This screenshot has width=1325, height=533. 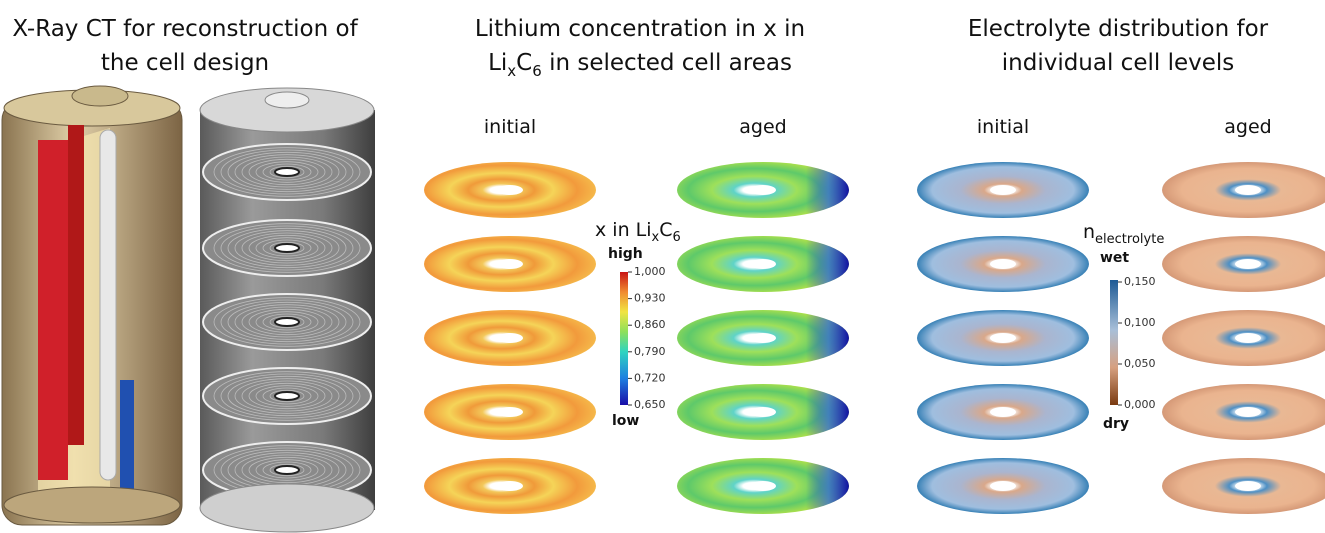 What do you see at coordinates (185, 29) in the screenshot?
I see `panel-title: X-Ray CT for reconstruction of` at bounding box center [185, 29].